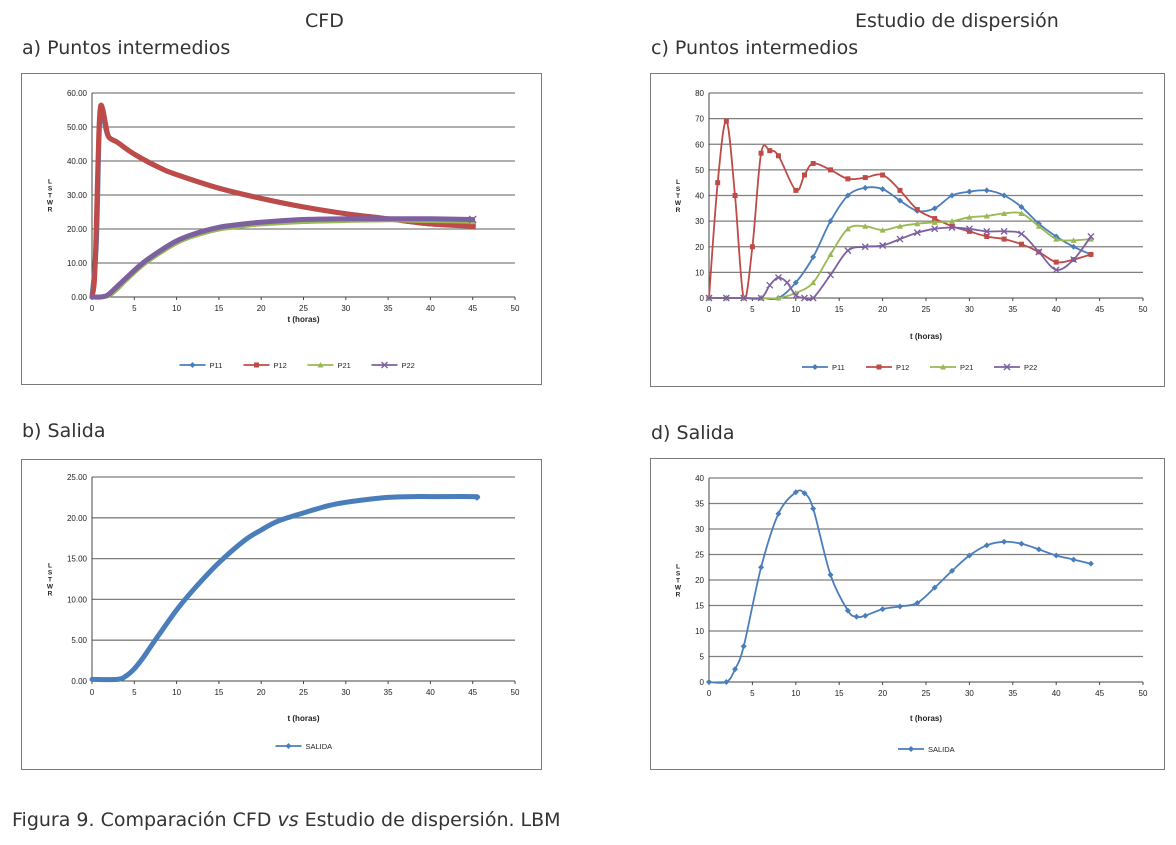  What do you see at coordinates (319, 746) in the screenshot?
I see `legend-label: SALIDA` at bounding box center [319, 746].